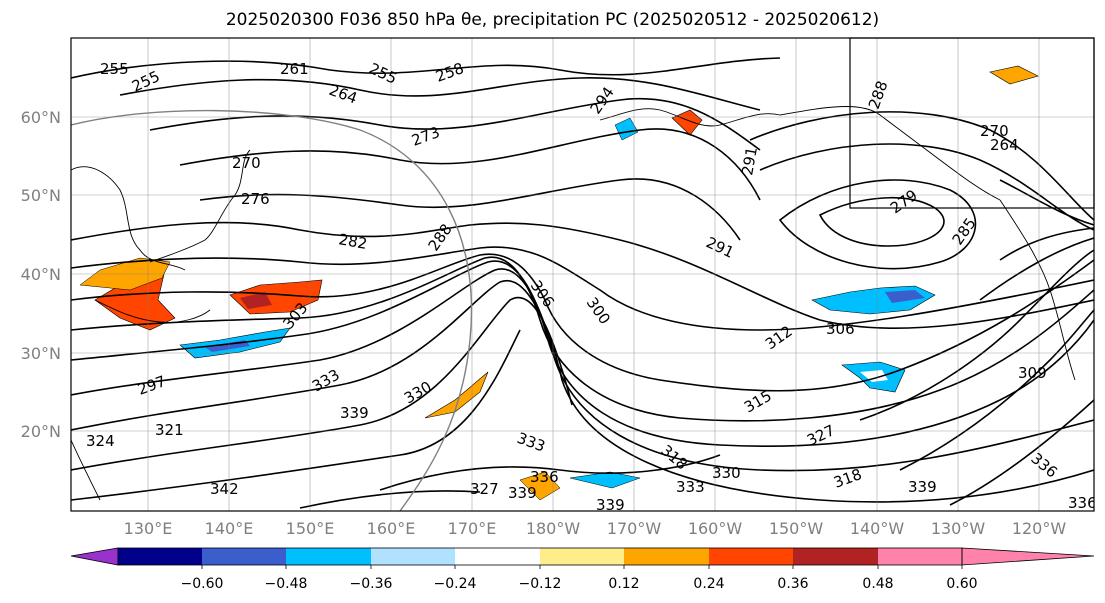 The height and width of the screenshot is (603, 1105). What do you see at coordinates (229, 528) in the screenshot?
I see `longitude-label: 140°E` at bounding box center [229, 528].